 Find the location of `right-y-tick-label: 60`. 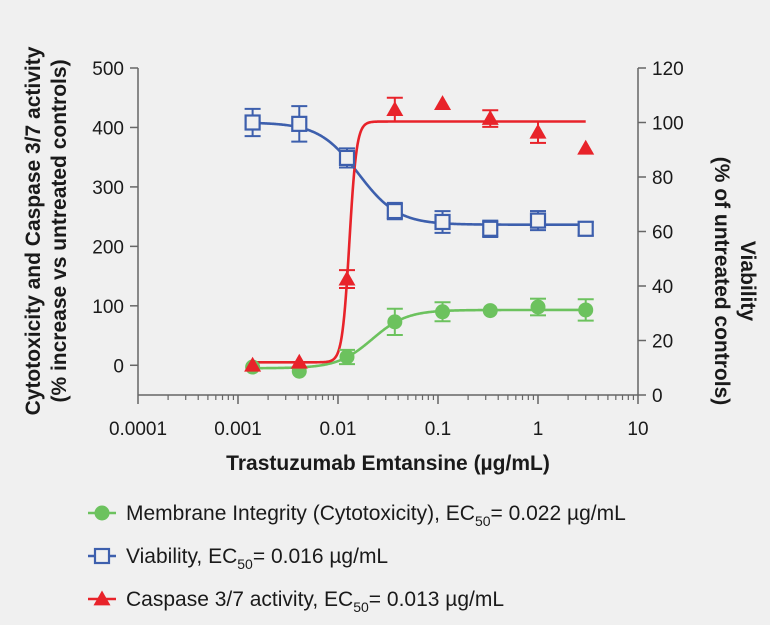

right-y-tick-label: 60 is located at coordinates (662, 233).